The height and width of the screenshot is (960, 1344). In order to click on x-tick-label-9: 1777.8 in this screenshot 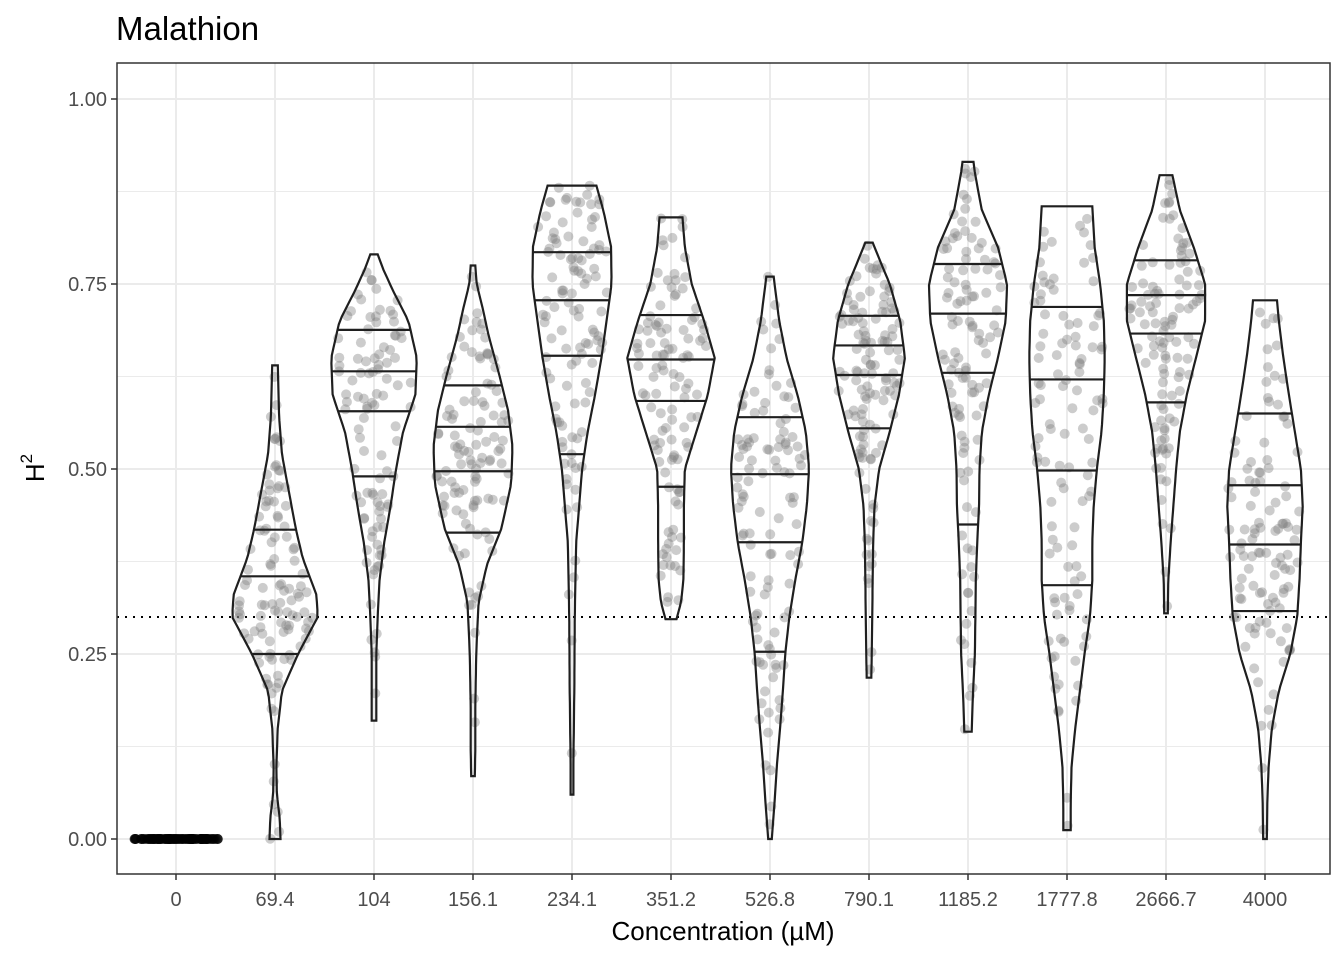, I will do `click(1066, 900)`.